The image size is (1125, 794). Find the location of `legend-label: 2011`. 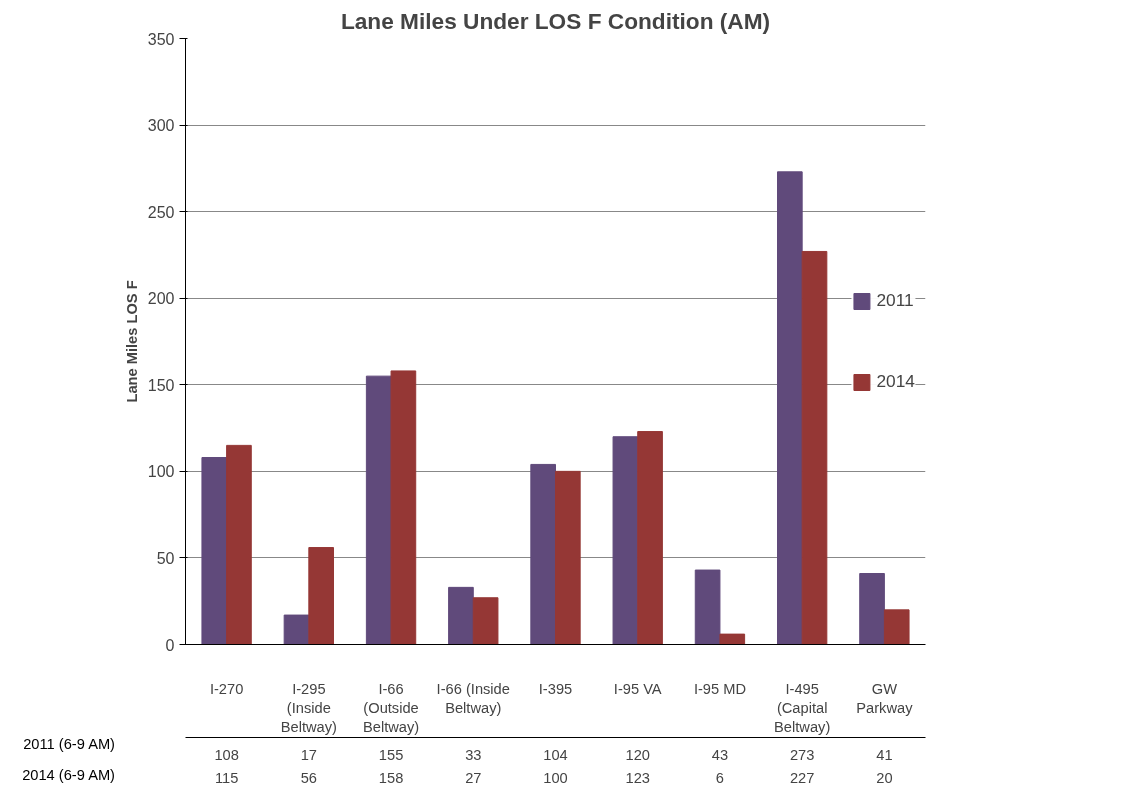

legend-label: 2011 is located at coordinates (895, 300).